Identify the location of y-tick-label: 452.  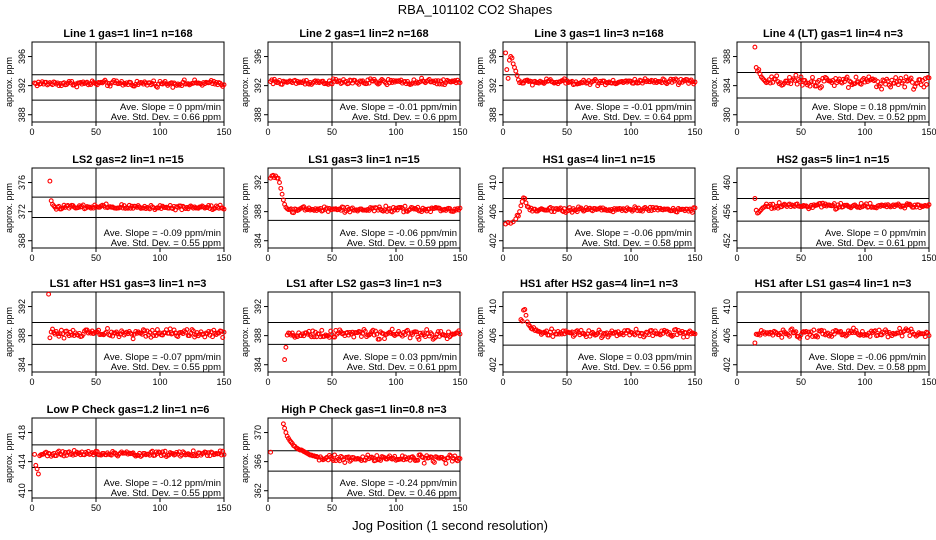
(727, 240).